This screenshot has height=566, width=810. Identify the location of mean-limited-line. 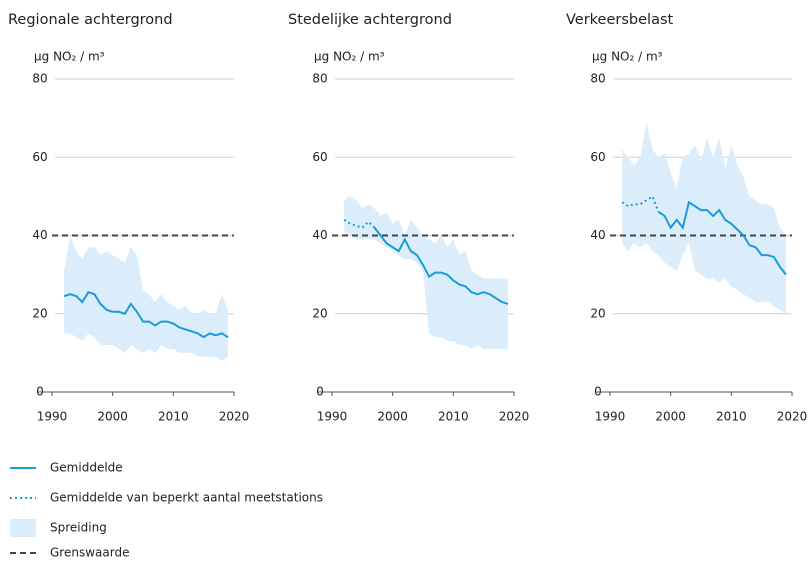
(359, 224).